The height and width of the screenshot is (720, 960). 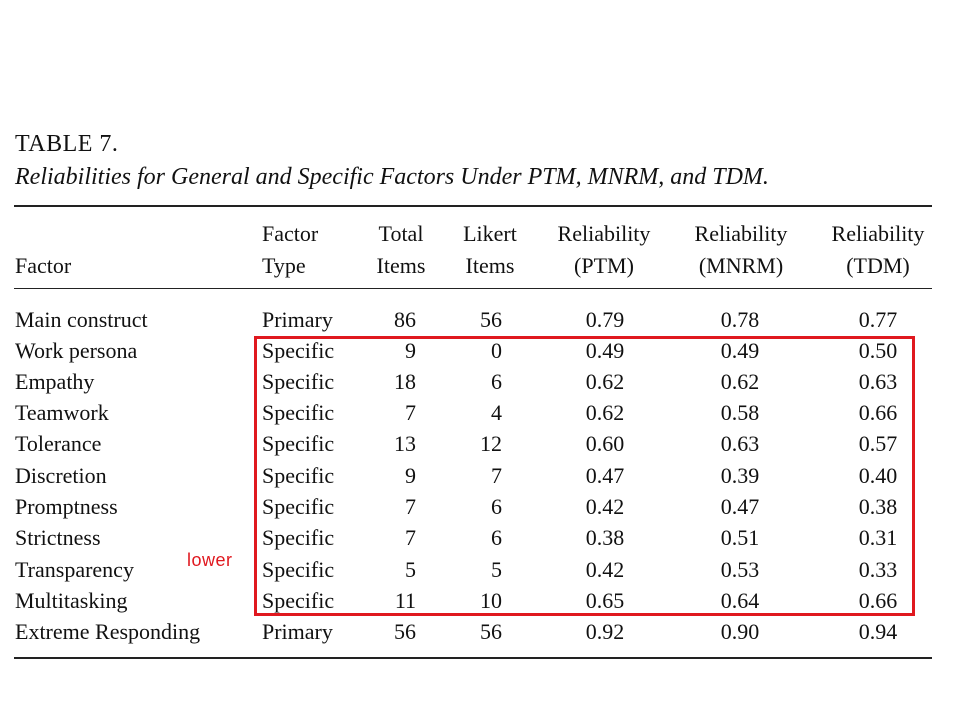 I want to click on table-row: Empathy Specific 18 6 0.62 0.62 0.63, so click(x=480, y=381).